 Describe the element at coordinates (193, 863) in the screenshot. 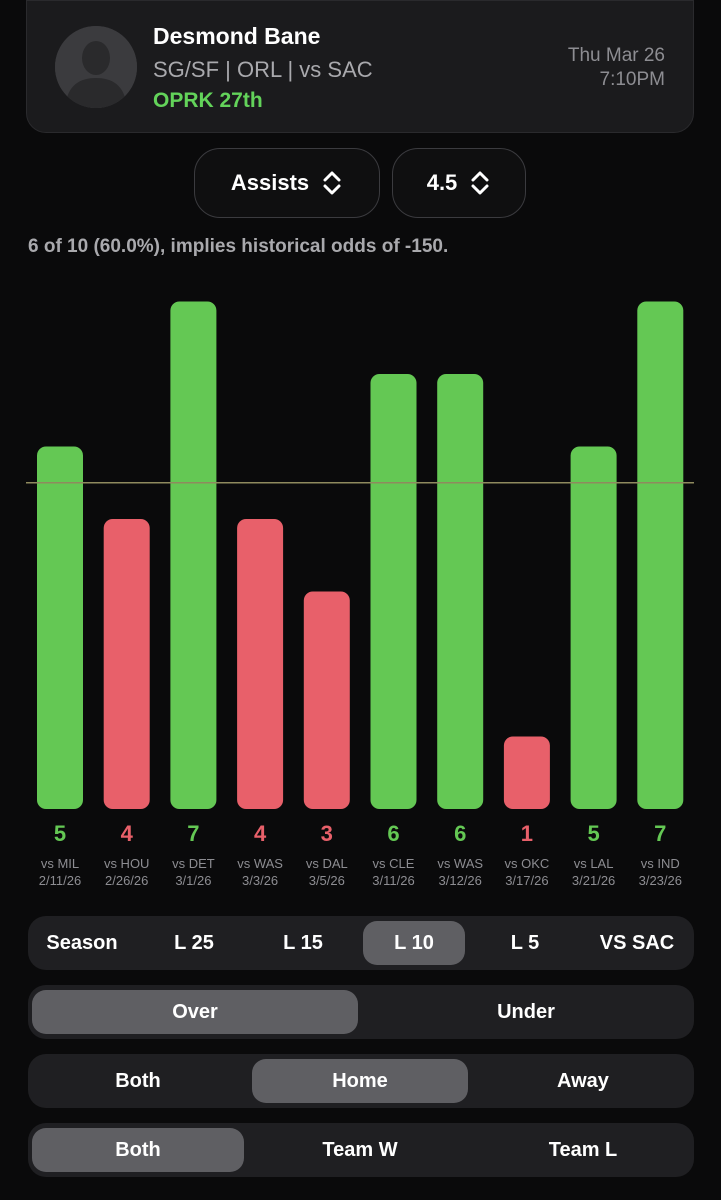

I see `opponent-tick-label: vs DET` at that location.